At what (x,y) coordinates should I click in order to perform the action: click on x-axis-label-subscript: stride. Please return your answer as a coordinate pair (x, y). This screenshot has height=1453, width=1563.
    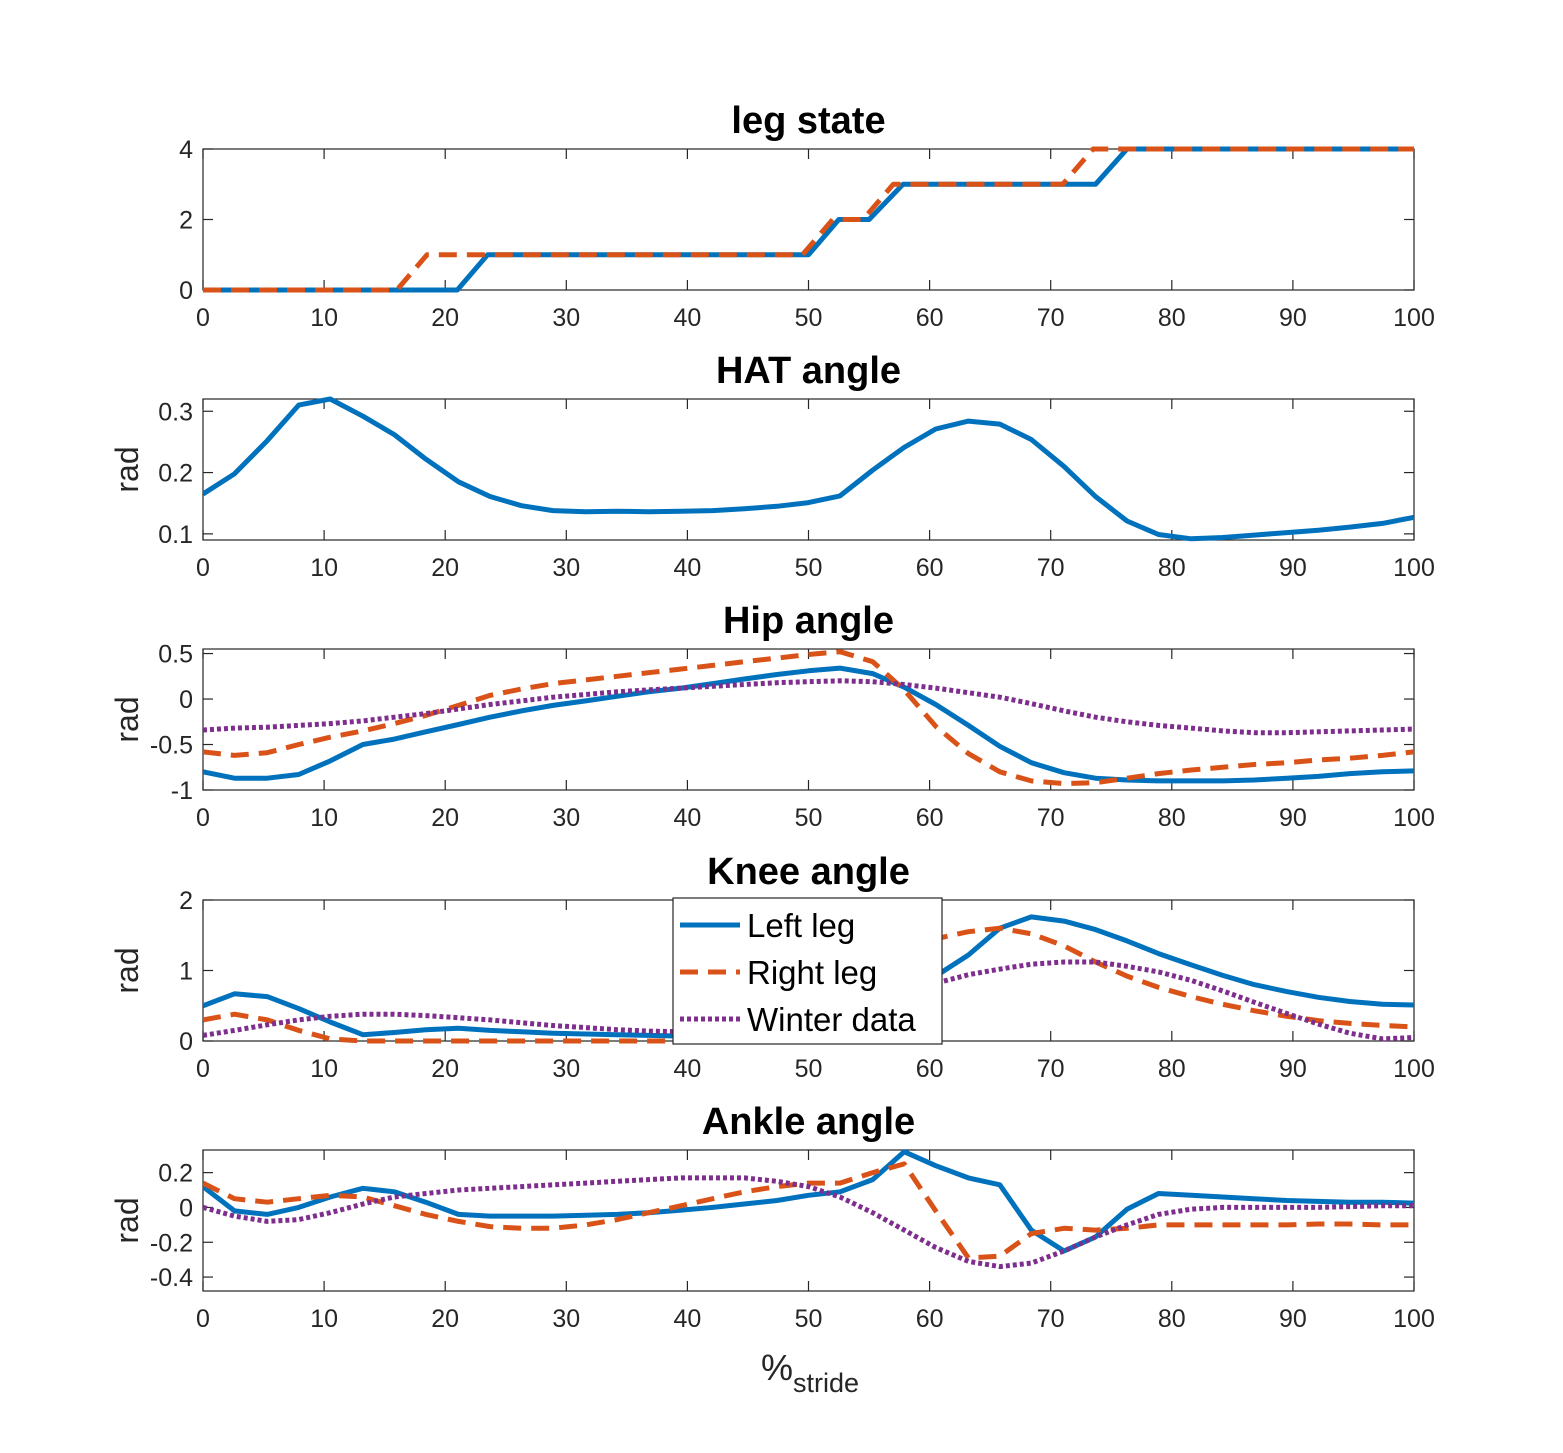
    Looking at the image, I should click on (826, 1383).